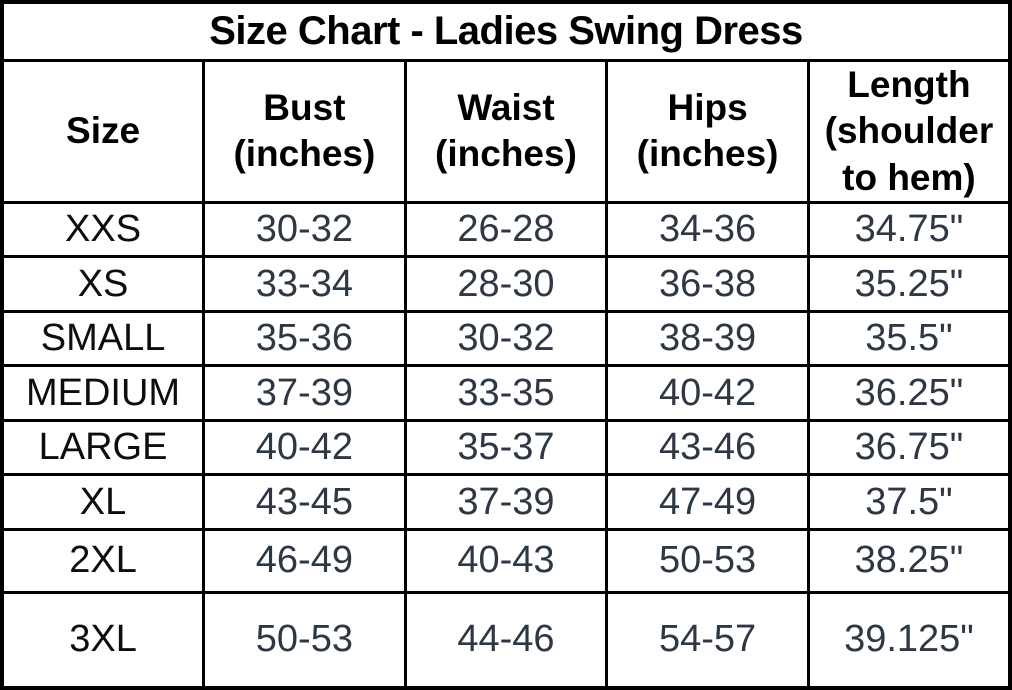  I want to click on length-cell: 36.75", so click(909, 447).